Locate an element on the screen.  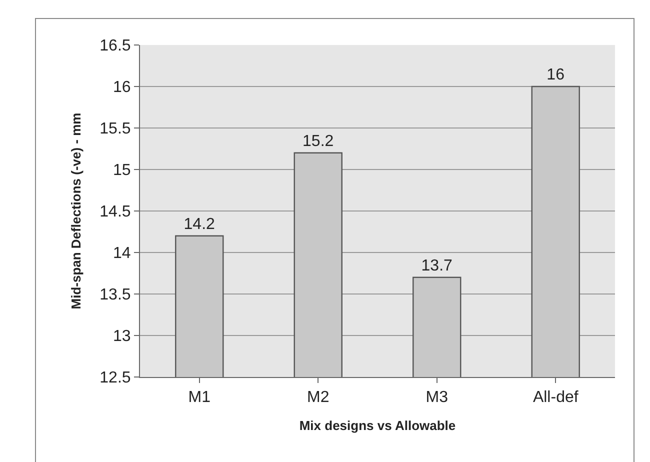
x-axis-title: Mix designs vs Allowable is located at coordinates (377, 425).